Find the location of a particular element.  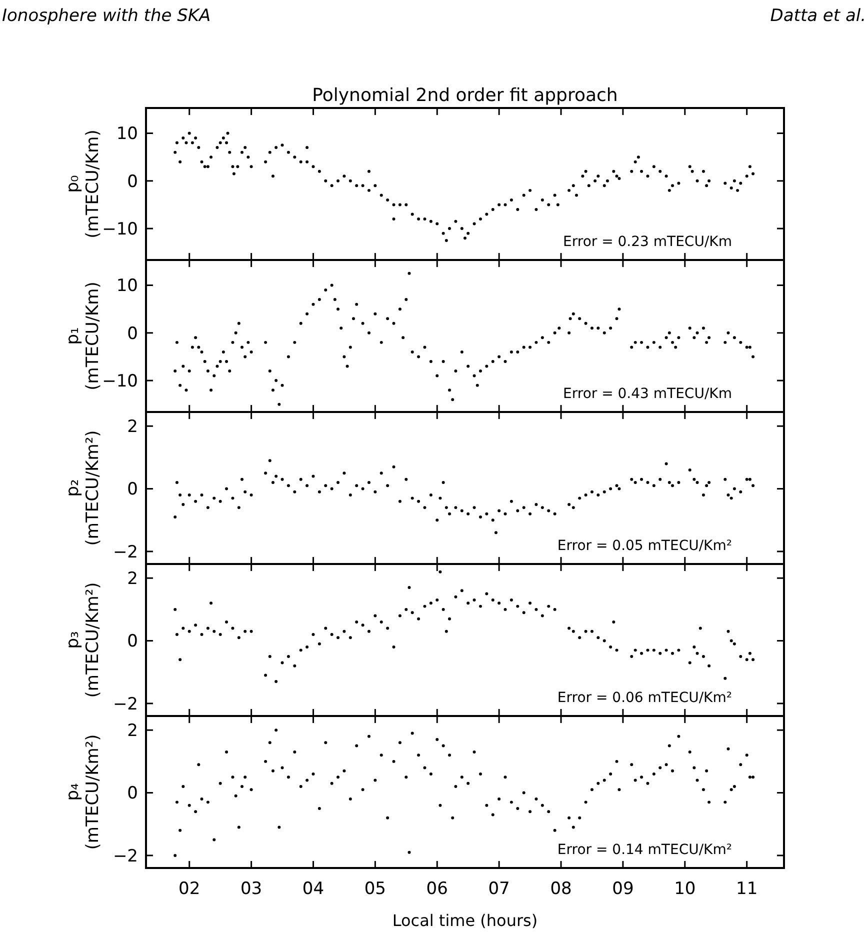

text: Ionosphere with the SKA is located at coordinates (106, 16).